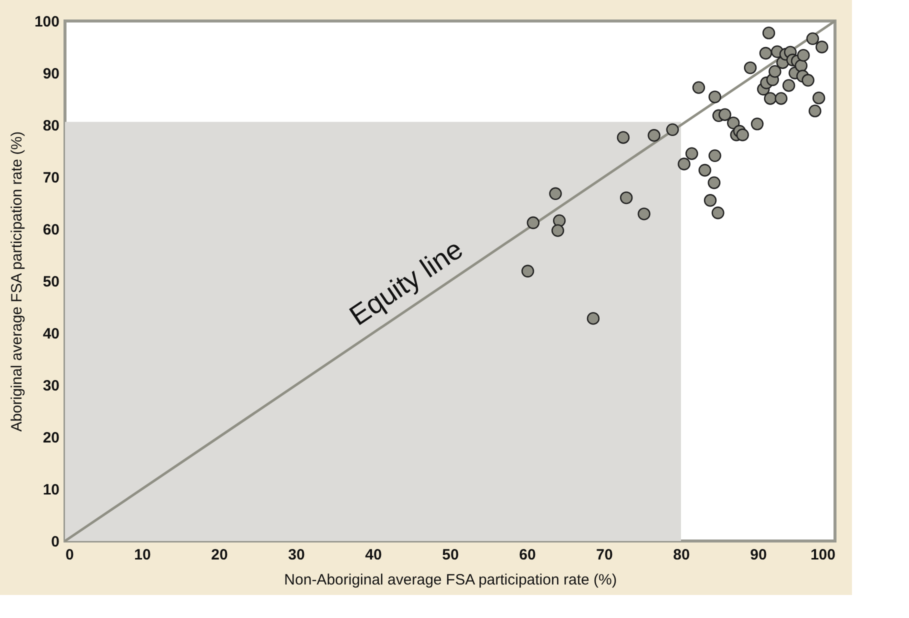 This screenshot has height=618, width=909. I want to click on x-tick-label: 20, so click(219, 555).